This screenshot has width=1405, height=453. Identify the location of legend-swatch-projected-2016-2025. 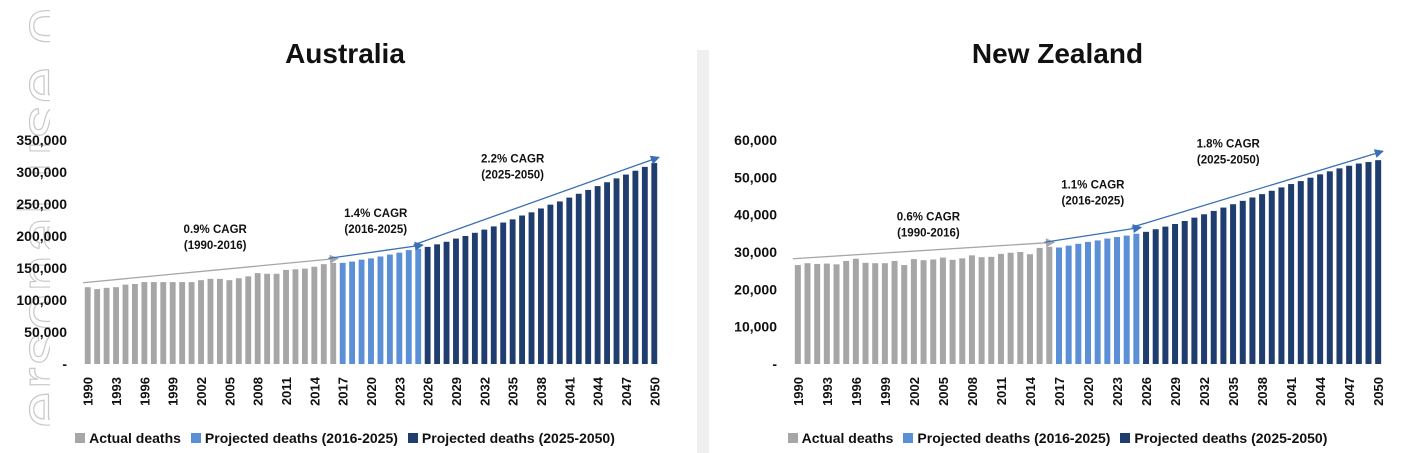
(908, 438).